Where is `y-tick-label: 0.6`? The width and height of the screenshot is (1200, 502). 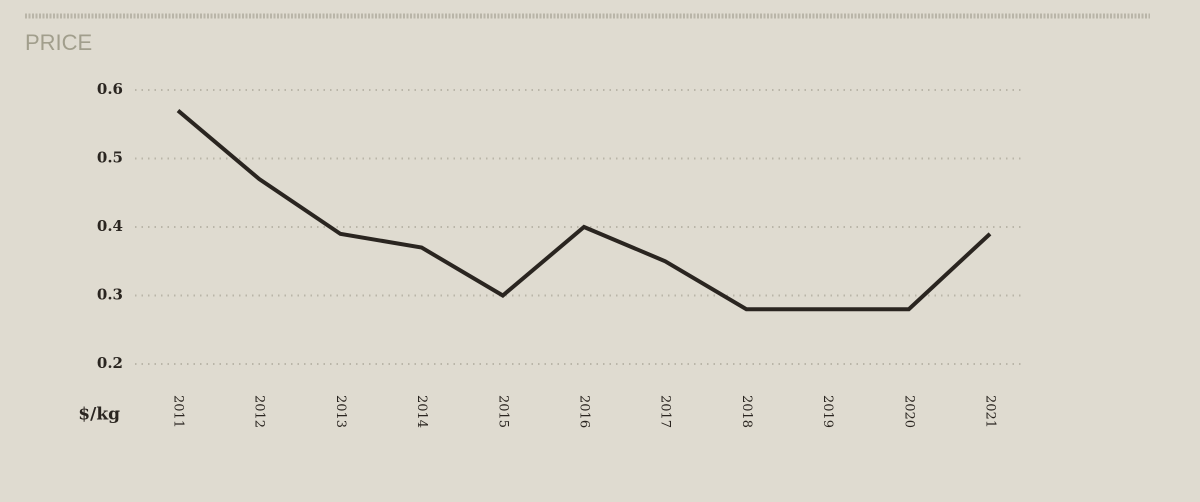 y-tick-label: 0.6 is located at coordinates (110, 89).